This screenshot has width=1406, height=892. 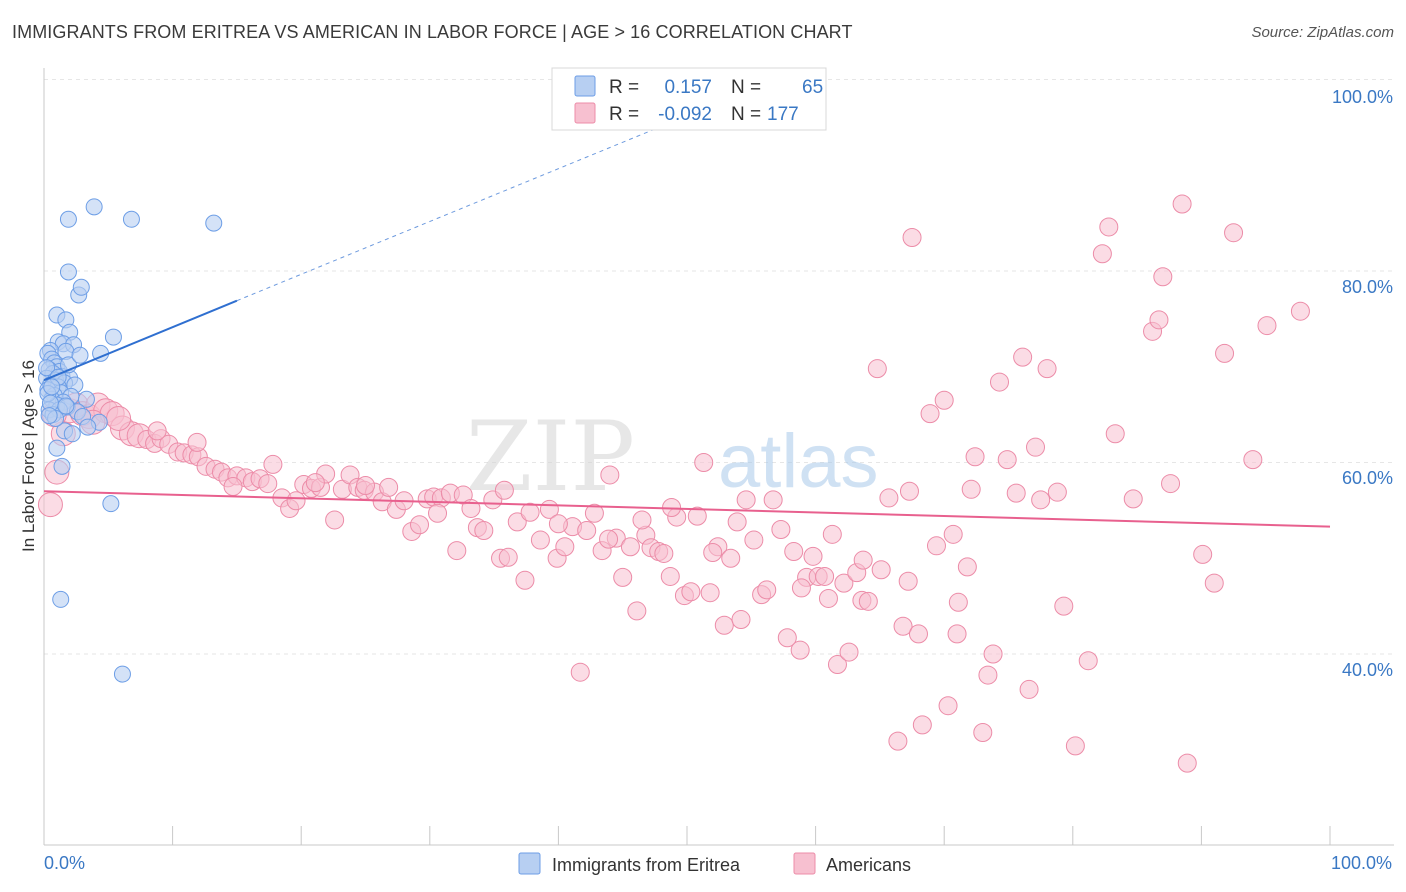 What do you see at coordinates (689, 99) in the screenshot?
I see `legend-box` at bounding box center [689, 99].